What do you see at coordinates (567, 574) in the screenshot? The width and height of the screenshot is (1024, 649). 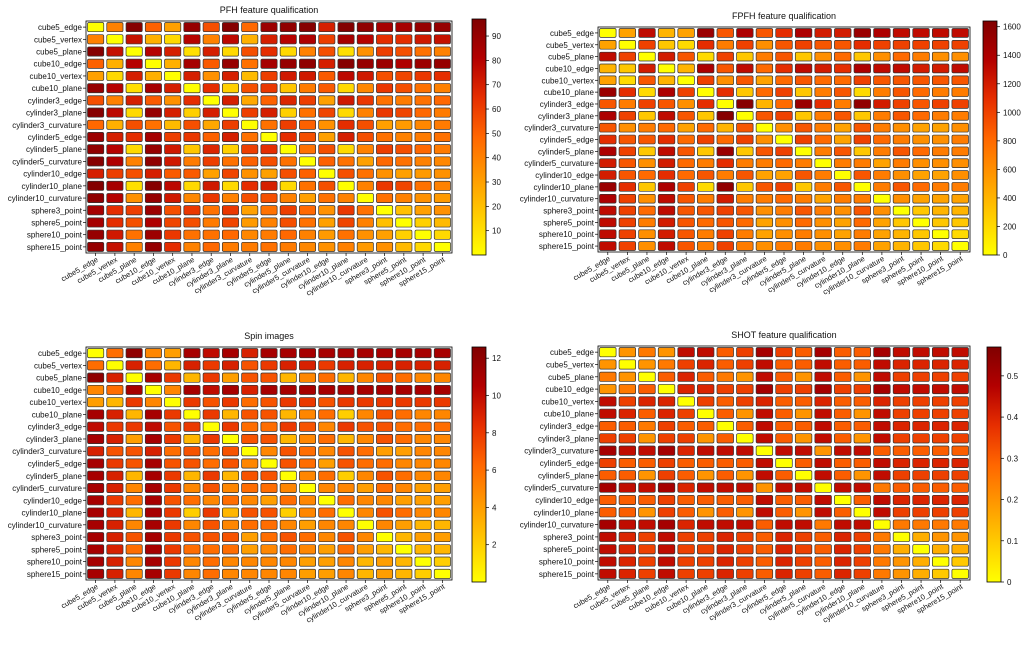 I see `y-tick-label: sphere15_point` at bounding box center [567, 574].